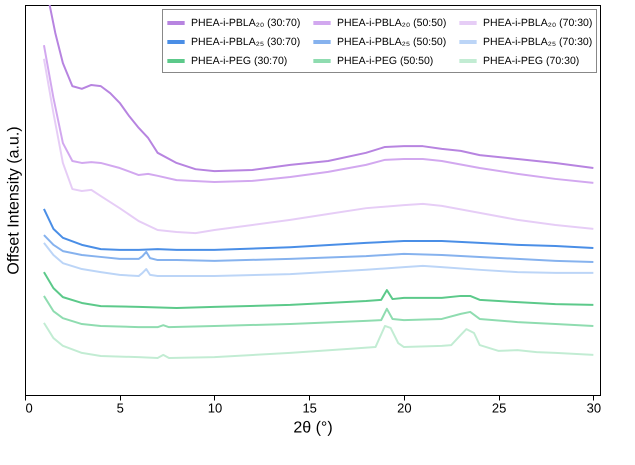 The image size is (635, 465). Describe the element at coordinates (537, 42) in the screenshot. I see `legend-label: PHEA-i-PBLA₂₅ (70:30)` at that location.